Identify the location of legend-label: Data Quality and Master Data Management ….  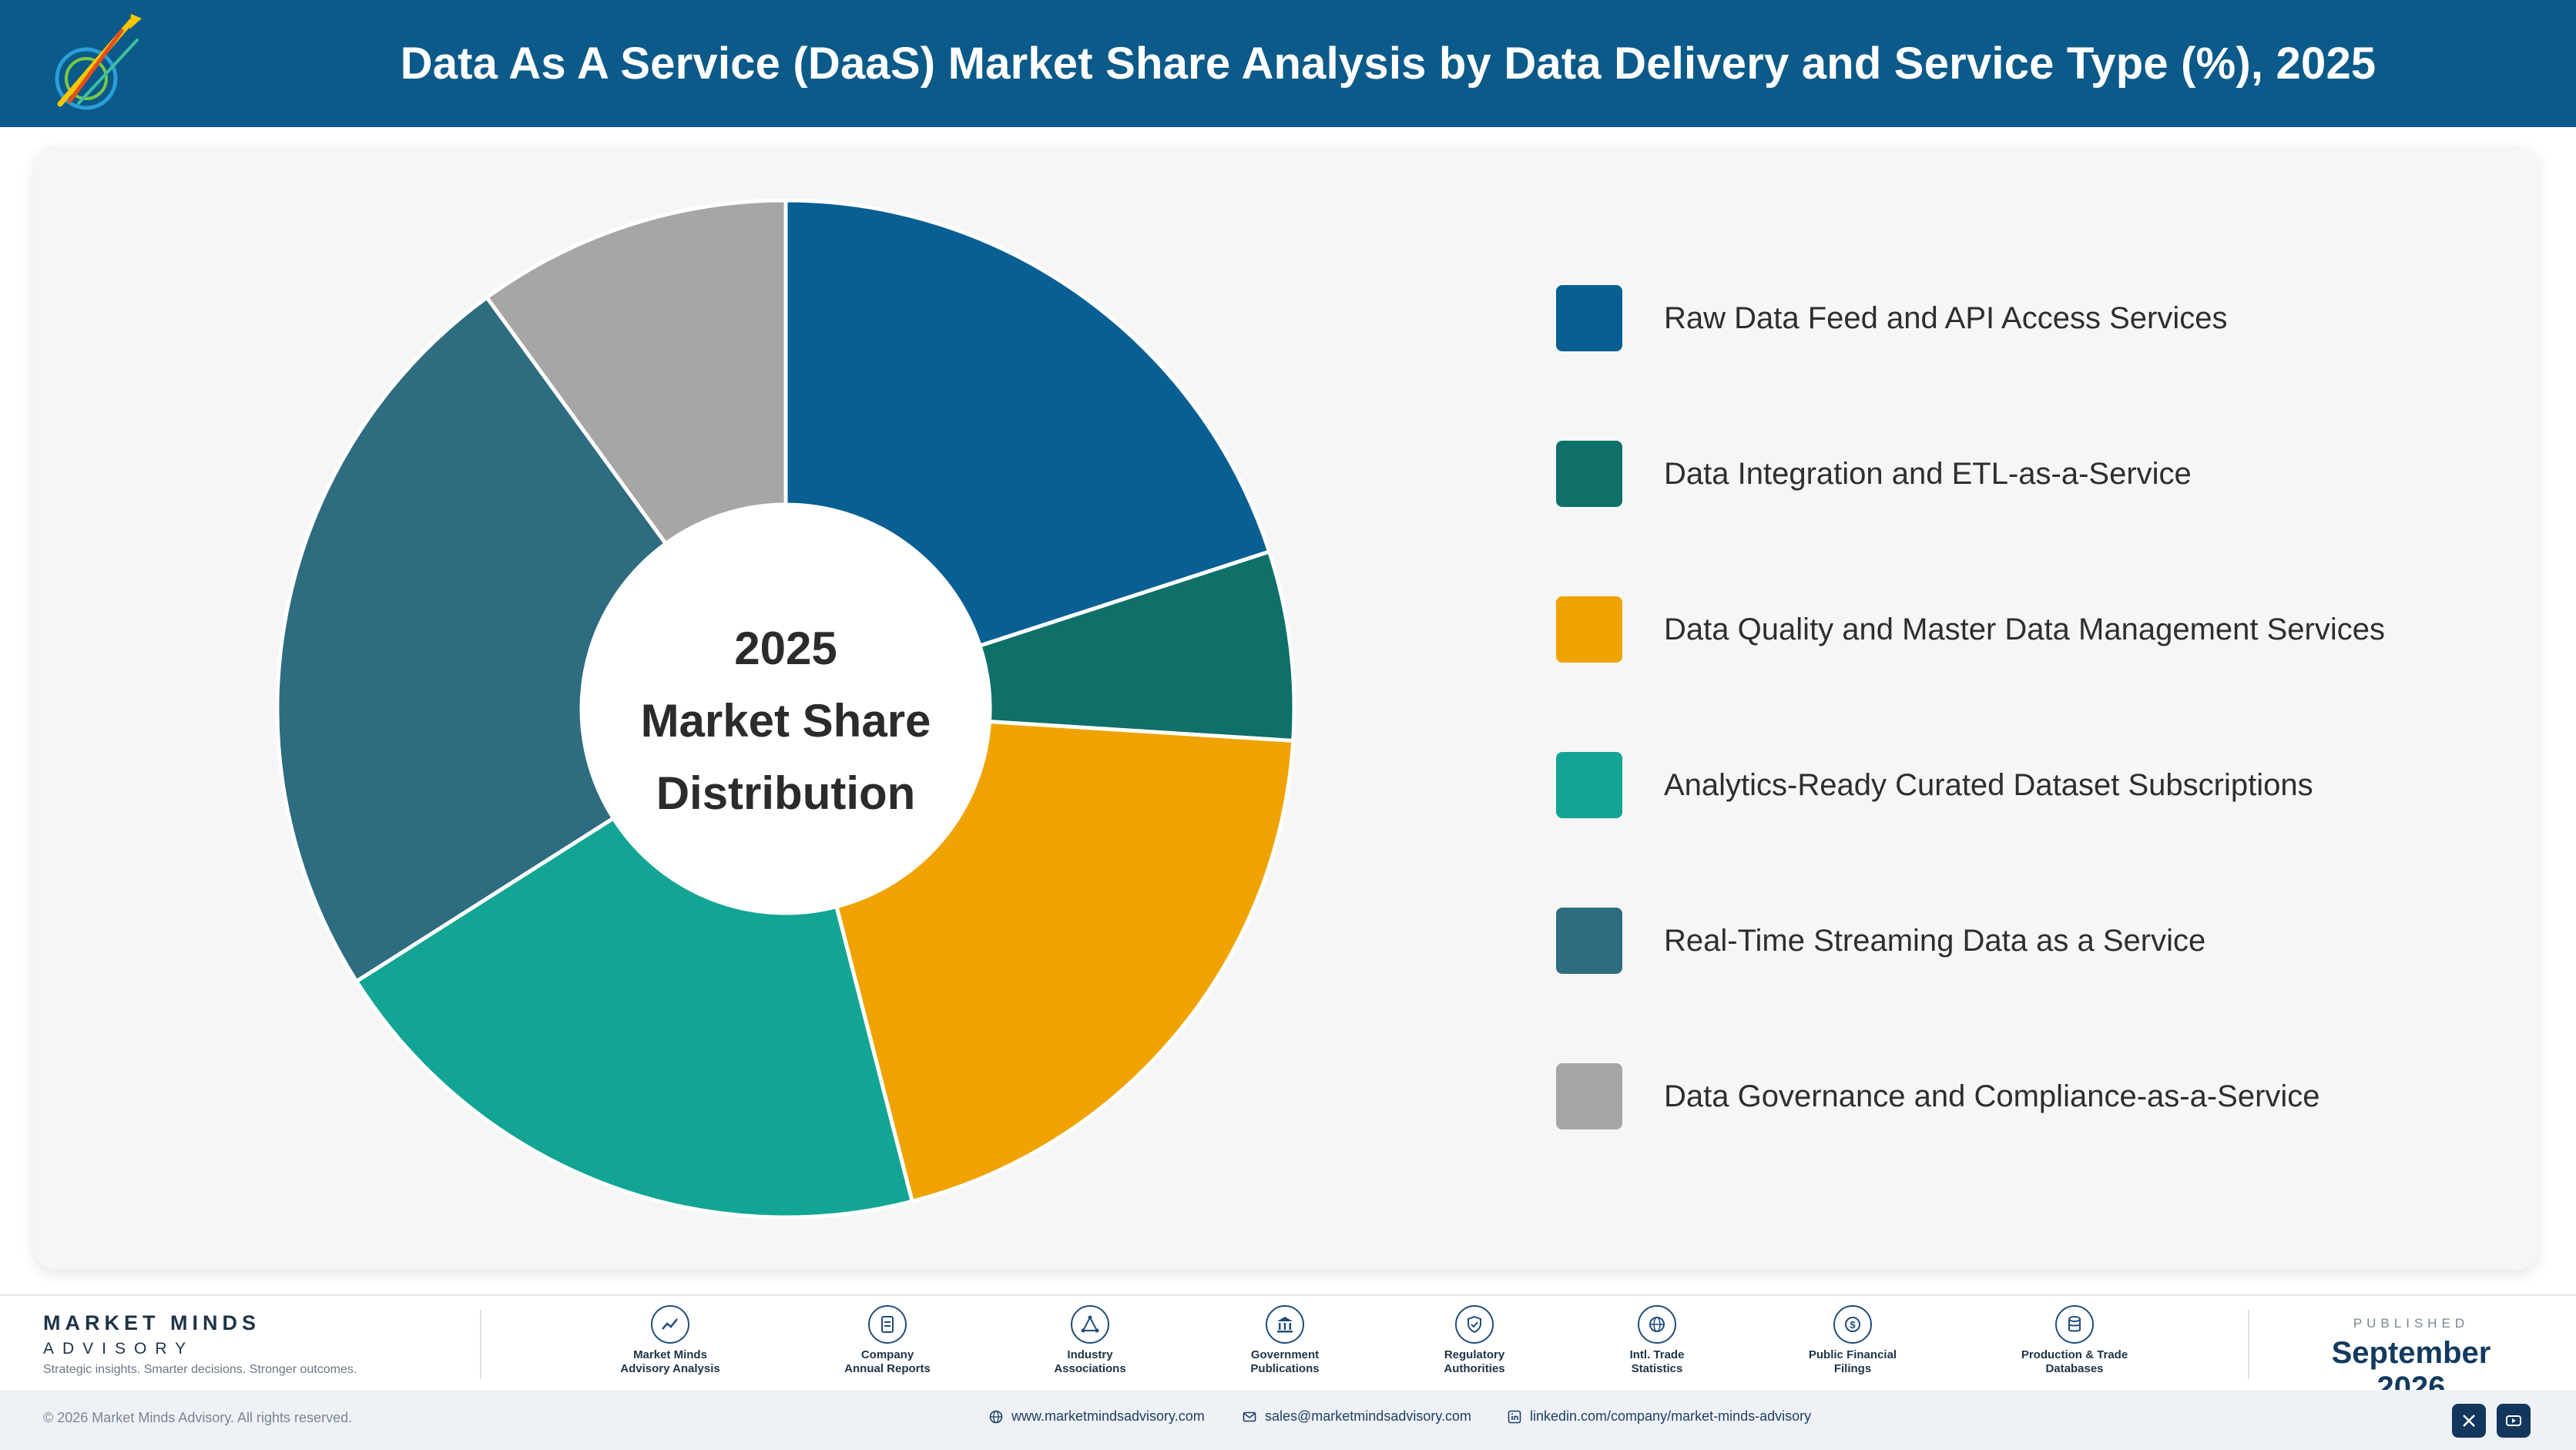
(2024, 629).